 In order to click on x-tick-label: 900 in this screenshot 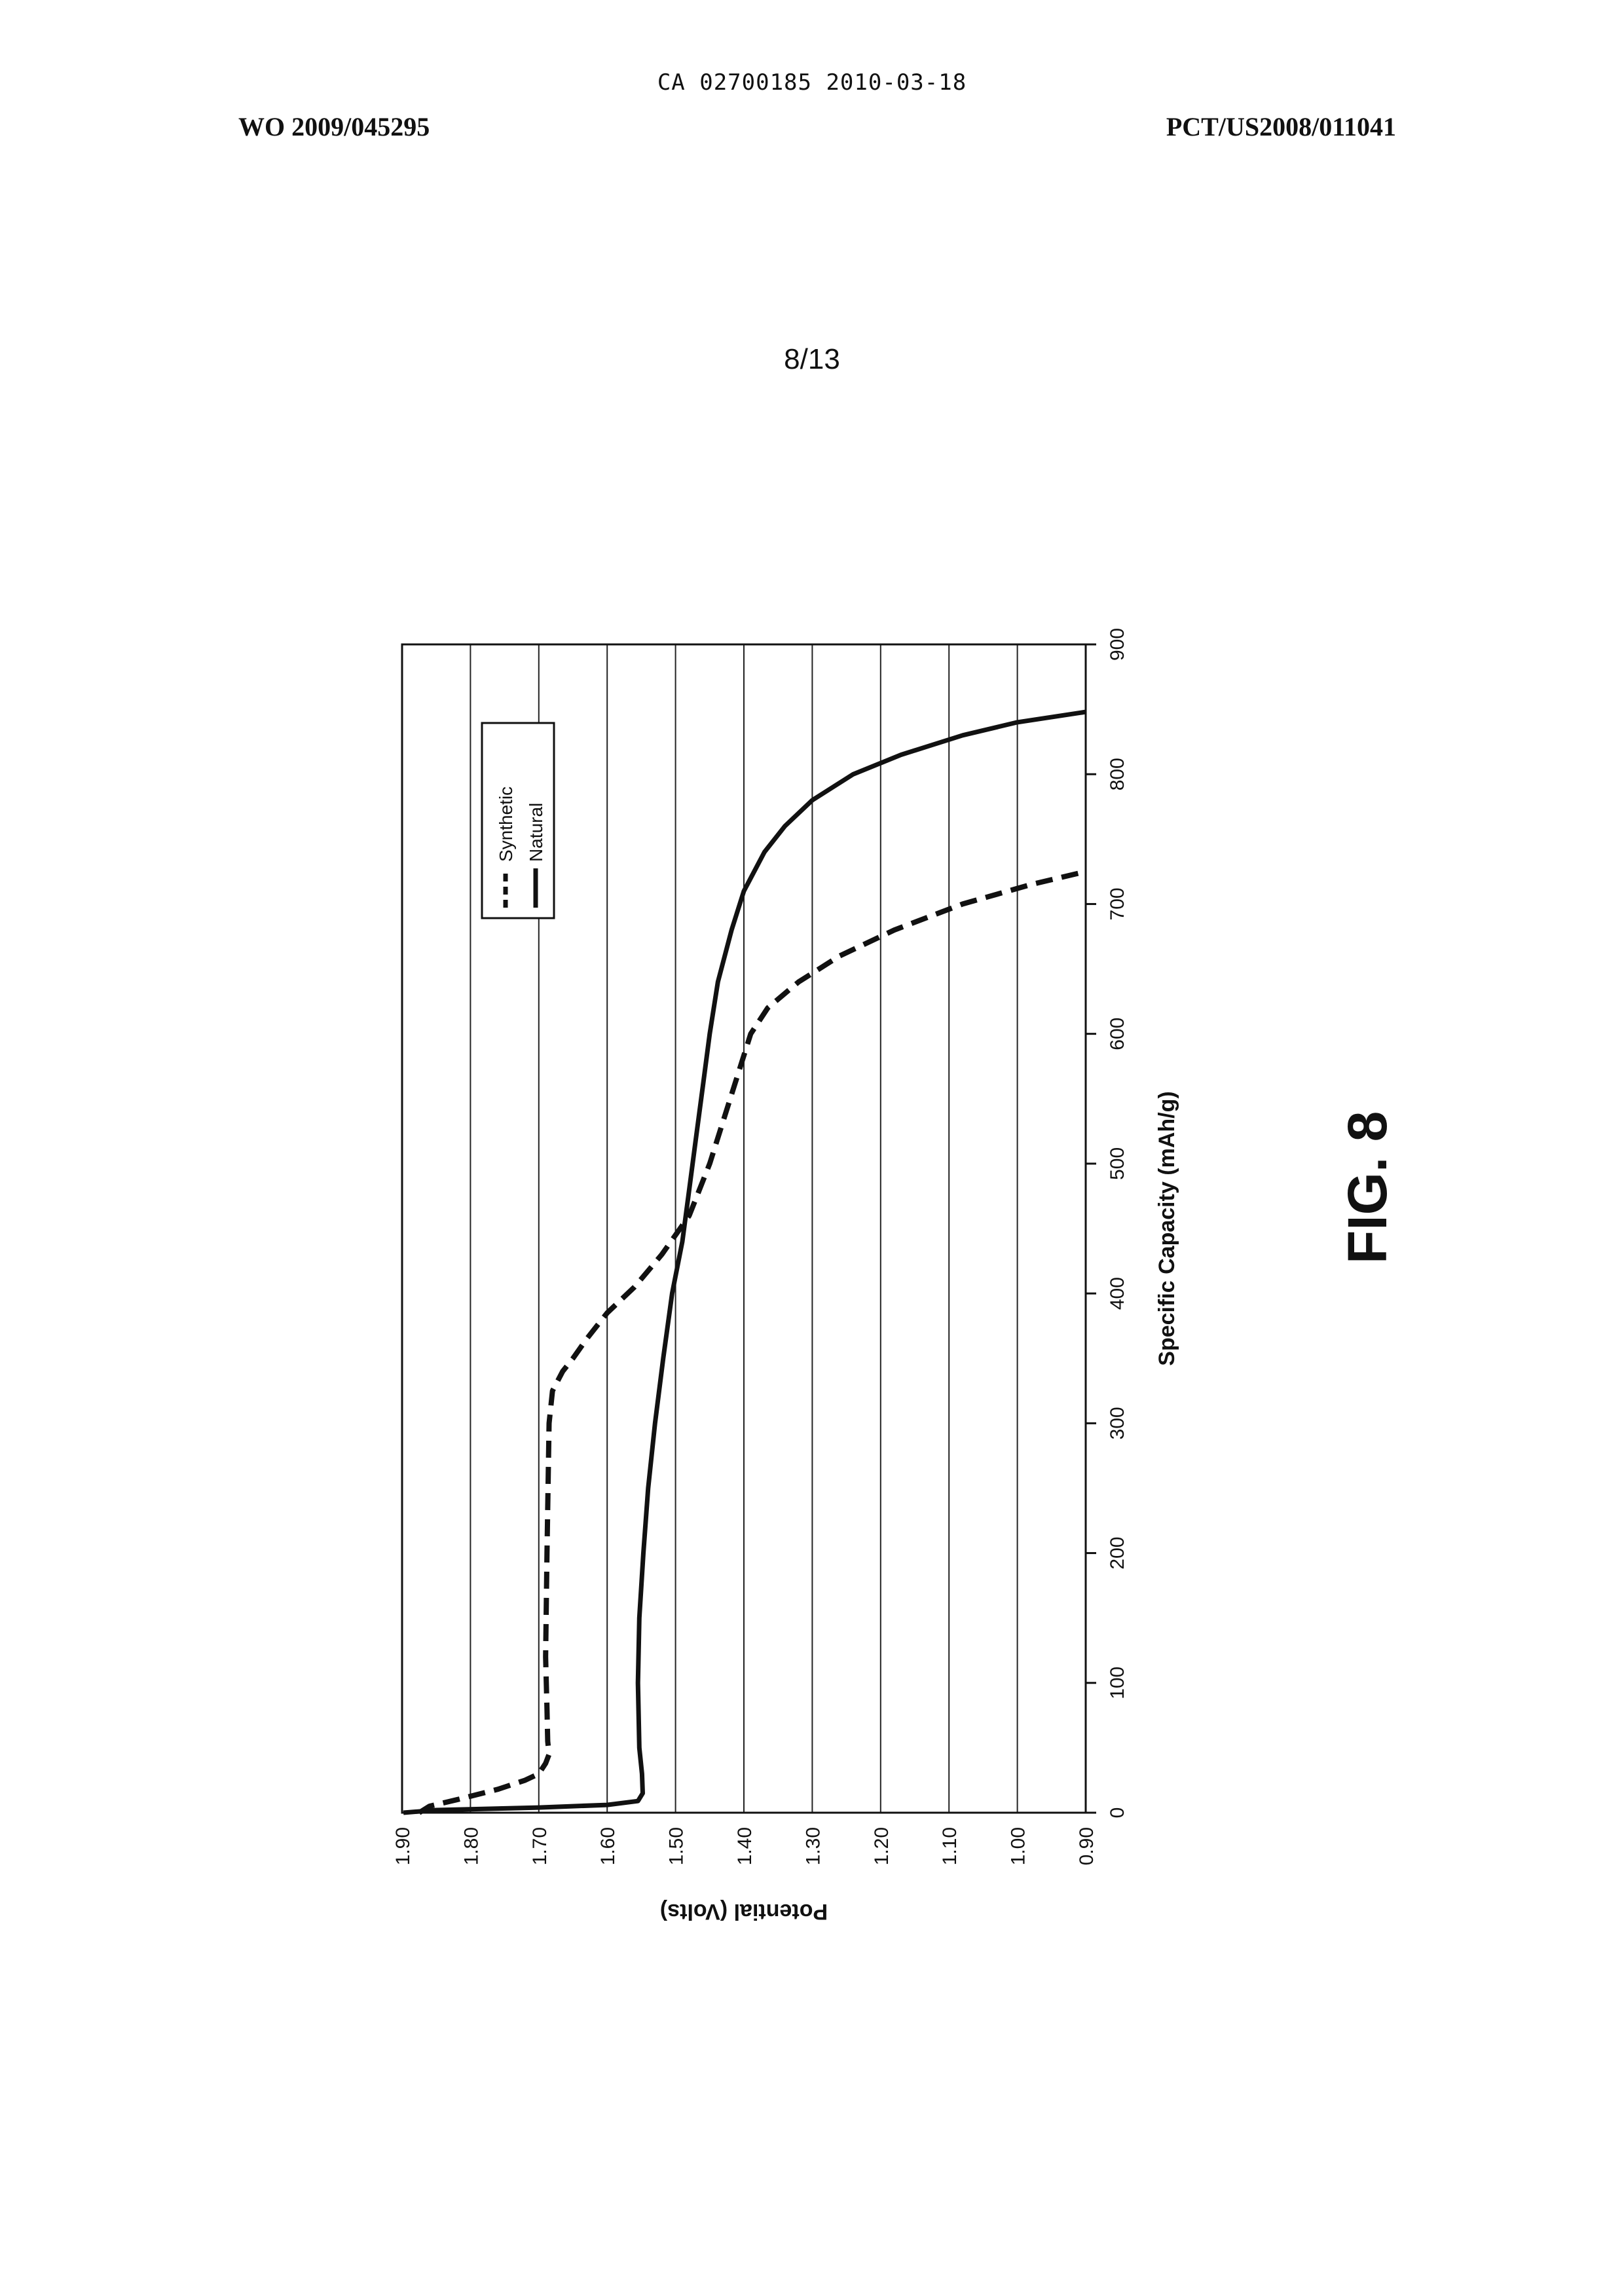, I will do `click(1117, 644)`.